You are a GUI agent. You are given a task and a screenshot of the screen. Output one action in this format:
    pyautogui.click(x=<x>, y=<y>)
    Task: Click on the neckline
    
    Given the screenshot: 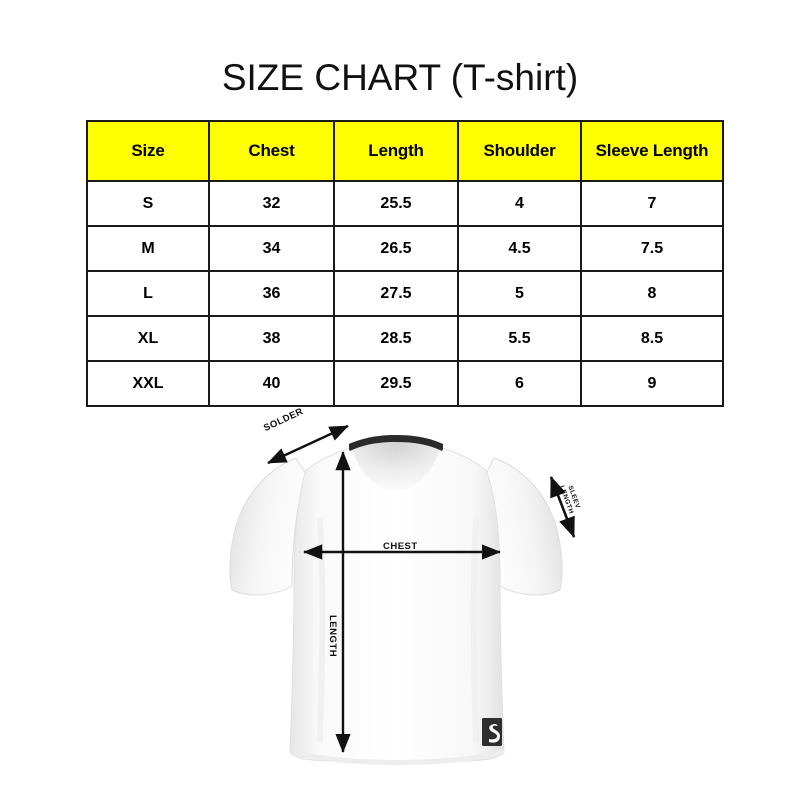 What is the action you would take?
    pyautogui.click(x=396, y=463)
    